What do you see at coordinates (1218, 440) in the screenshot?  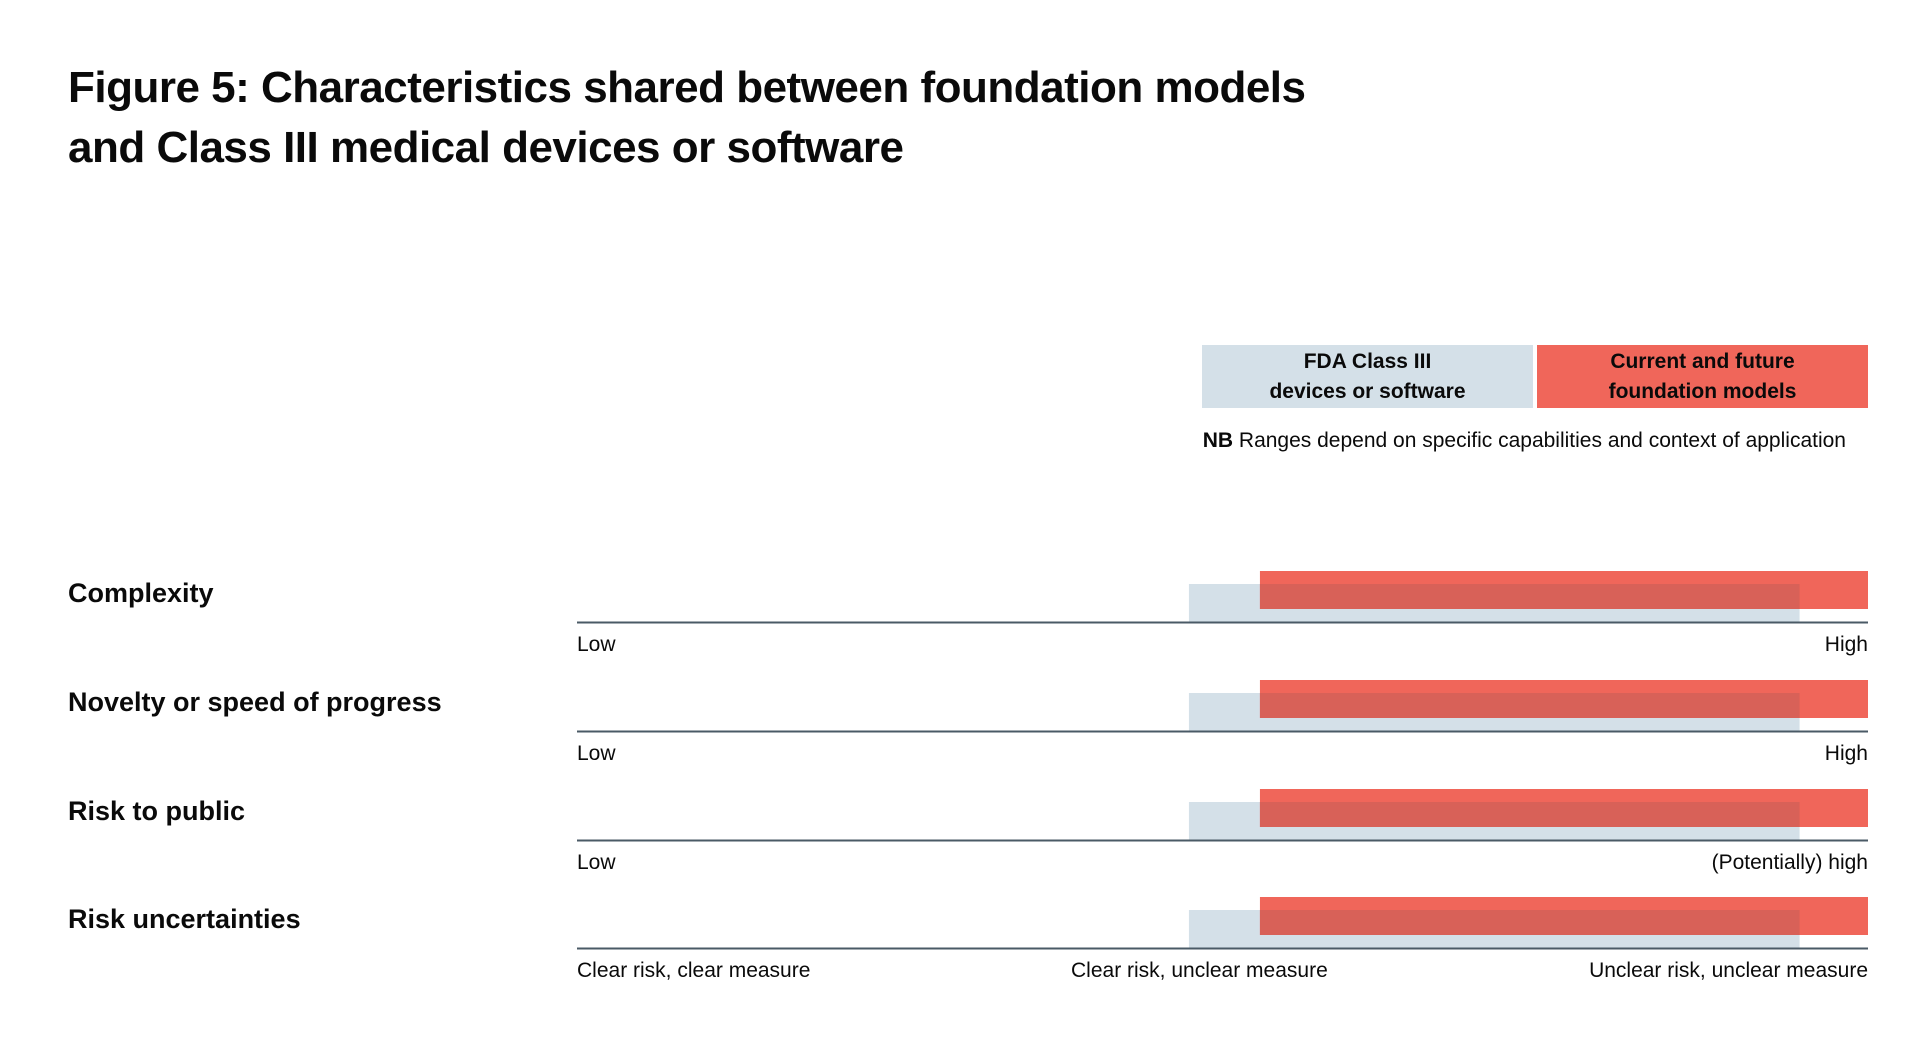 I see `range-note-bold: NB` at bounding box center [1218, 440].